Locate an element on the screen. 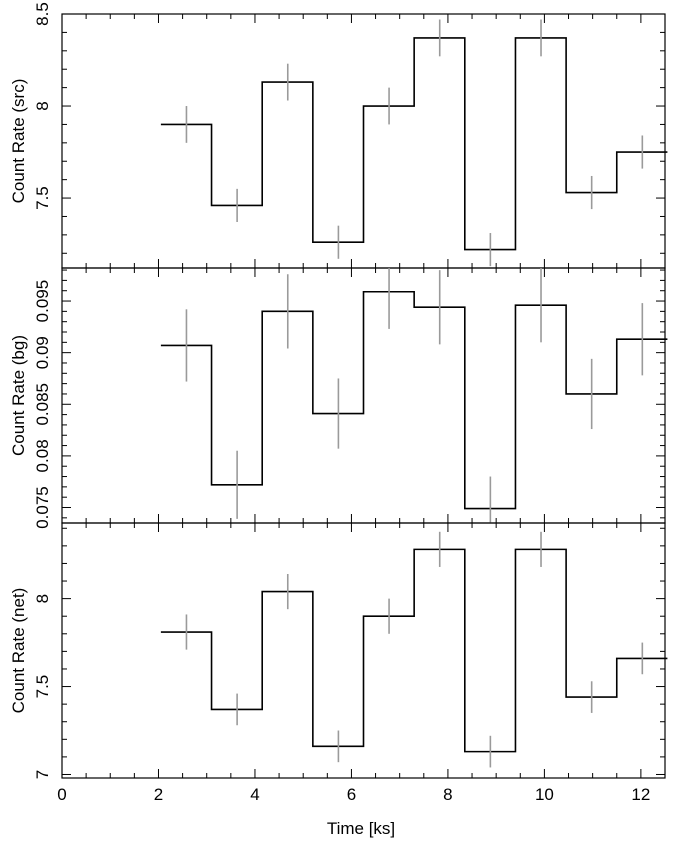 Image resolution: width=676 pixels, height=849 pixels. y-tick-label: 0.09 is located at coordinates (42, 352).